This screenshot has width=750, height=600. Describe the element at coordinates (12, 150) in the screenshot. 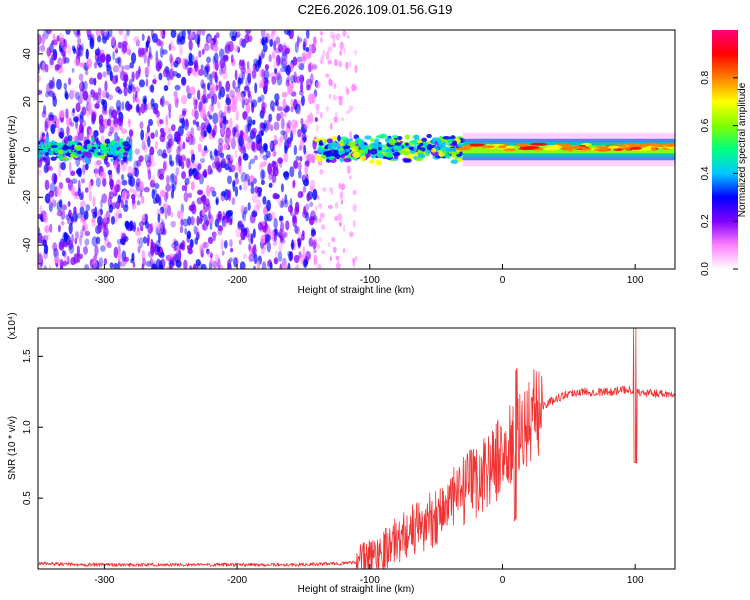

I see `spectrogram-y-axis-label: Frequency (Hz)` at that location.